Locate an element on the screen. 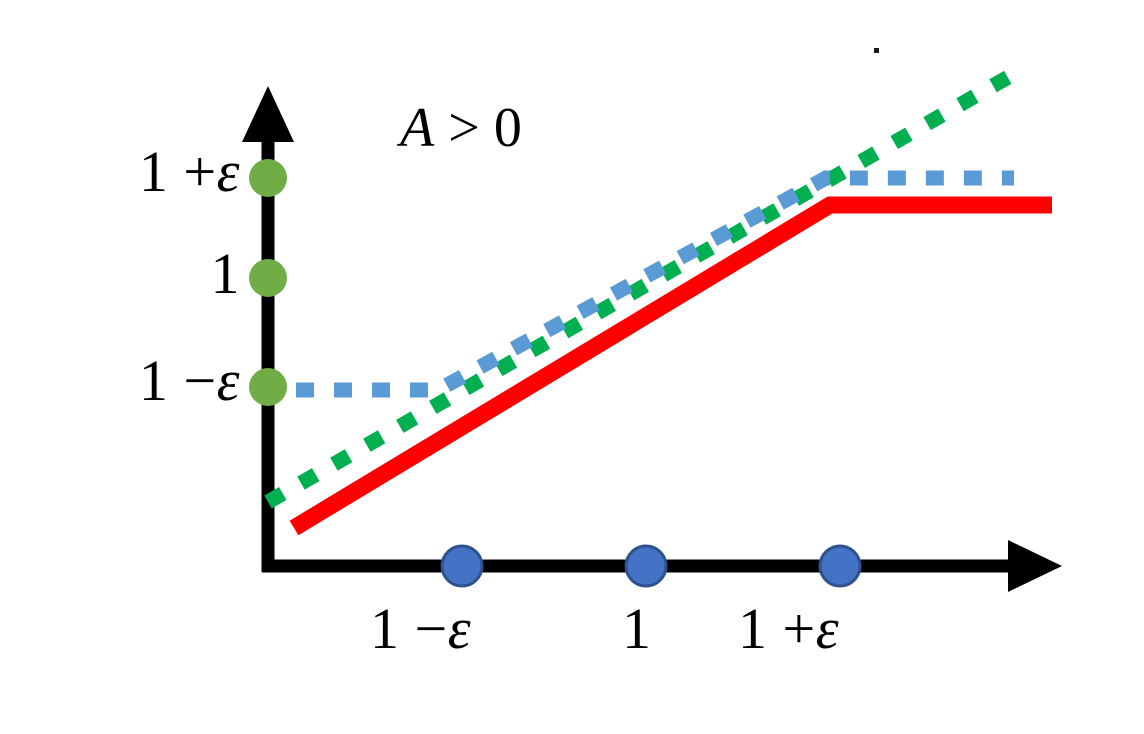 The image size is (1144, 734). y-tick-label-1-minus-eps: 1 −ε is located at coordinates (140, 381).